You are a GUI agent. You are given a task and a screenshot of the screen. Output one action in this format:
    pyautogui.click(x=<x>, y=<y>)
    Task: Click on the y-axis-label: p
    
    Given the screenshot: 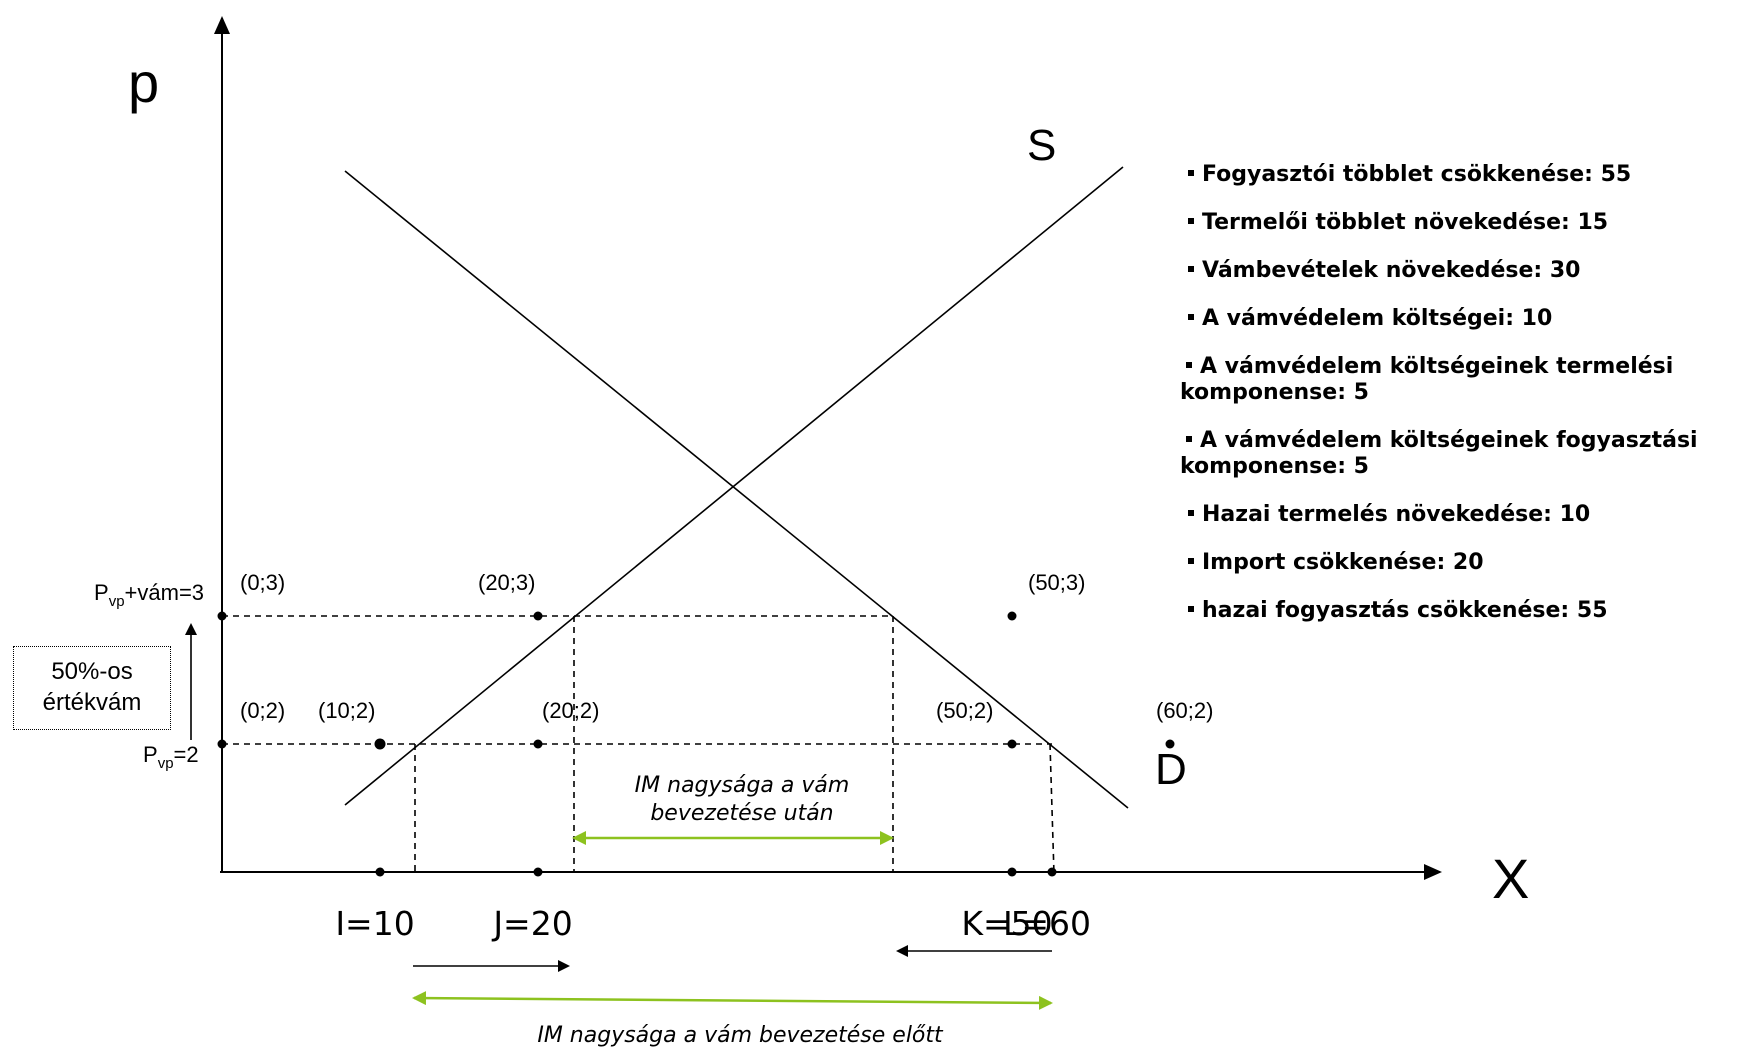 What is the action you would take?
    pyautogui.click(x=143, y=82)
    